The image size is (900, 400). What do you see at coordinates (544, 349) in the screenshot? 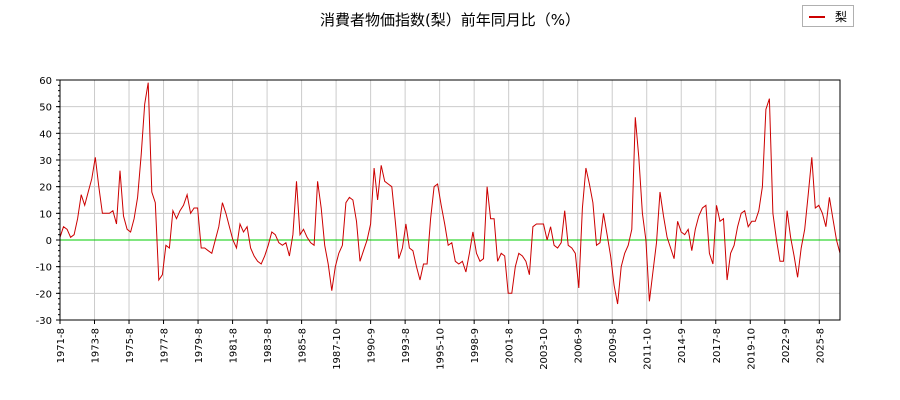
I see `x-tick-label: 2003-10` at bounding box center [544, 349].